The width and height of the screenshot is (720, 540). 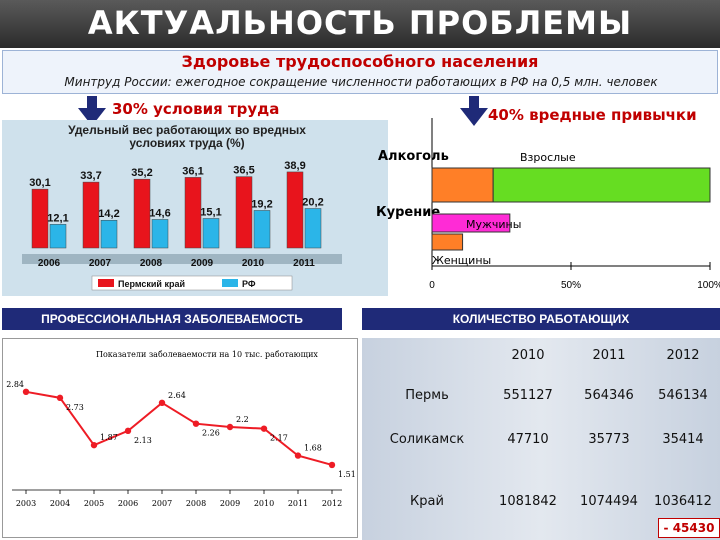 What do you see at coordinates (172, 319) in the screenshot?
I see `occupational-header: ПРОФЕССИОНАЛЬНАЯ ЗАБОЛЕВАЕМОСТЬ` at bounding box center [172, 319].